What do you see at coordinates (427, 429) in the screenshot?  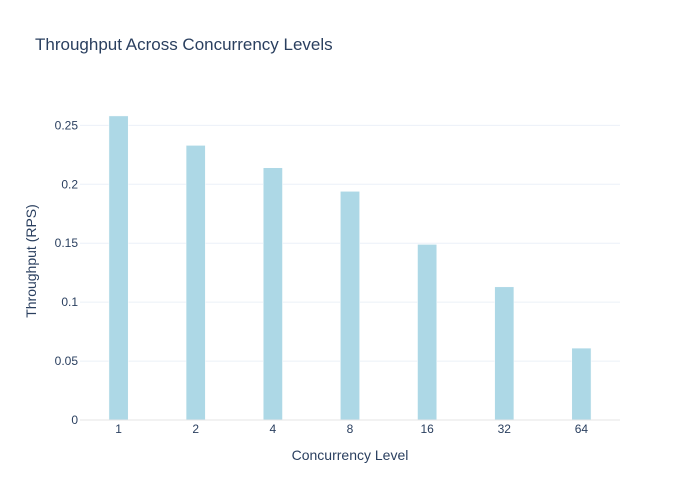 I see `x-tick-label: 16` at bounding box center [427, 429].